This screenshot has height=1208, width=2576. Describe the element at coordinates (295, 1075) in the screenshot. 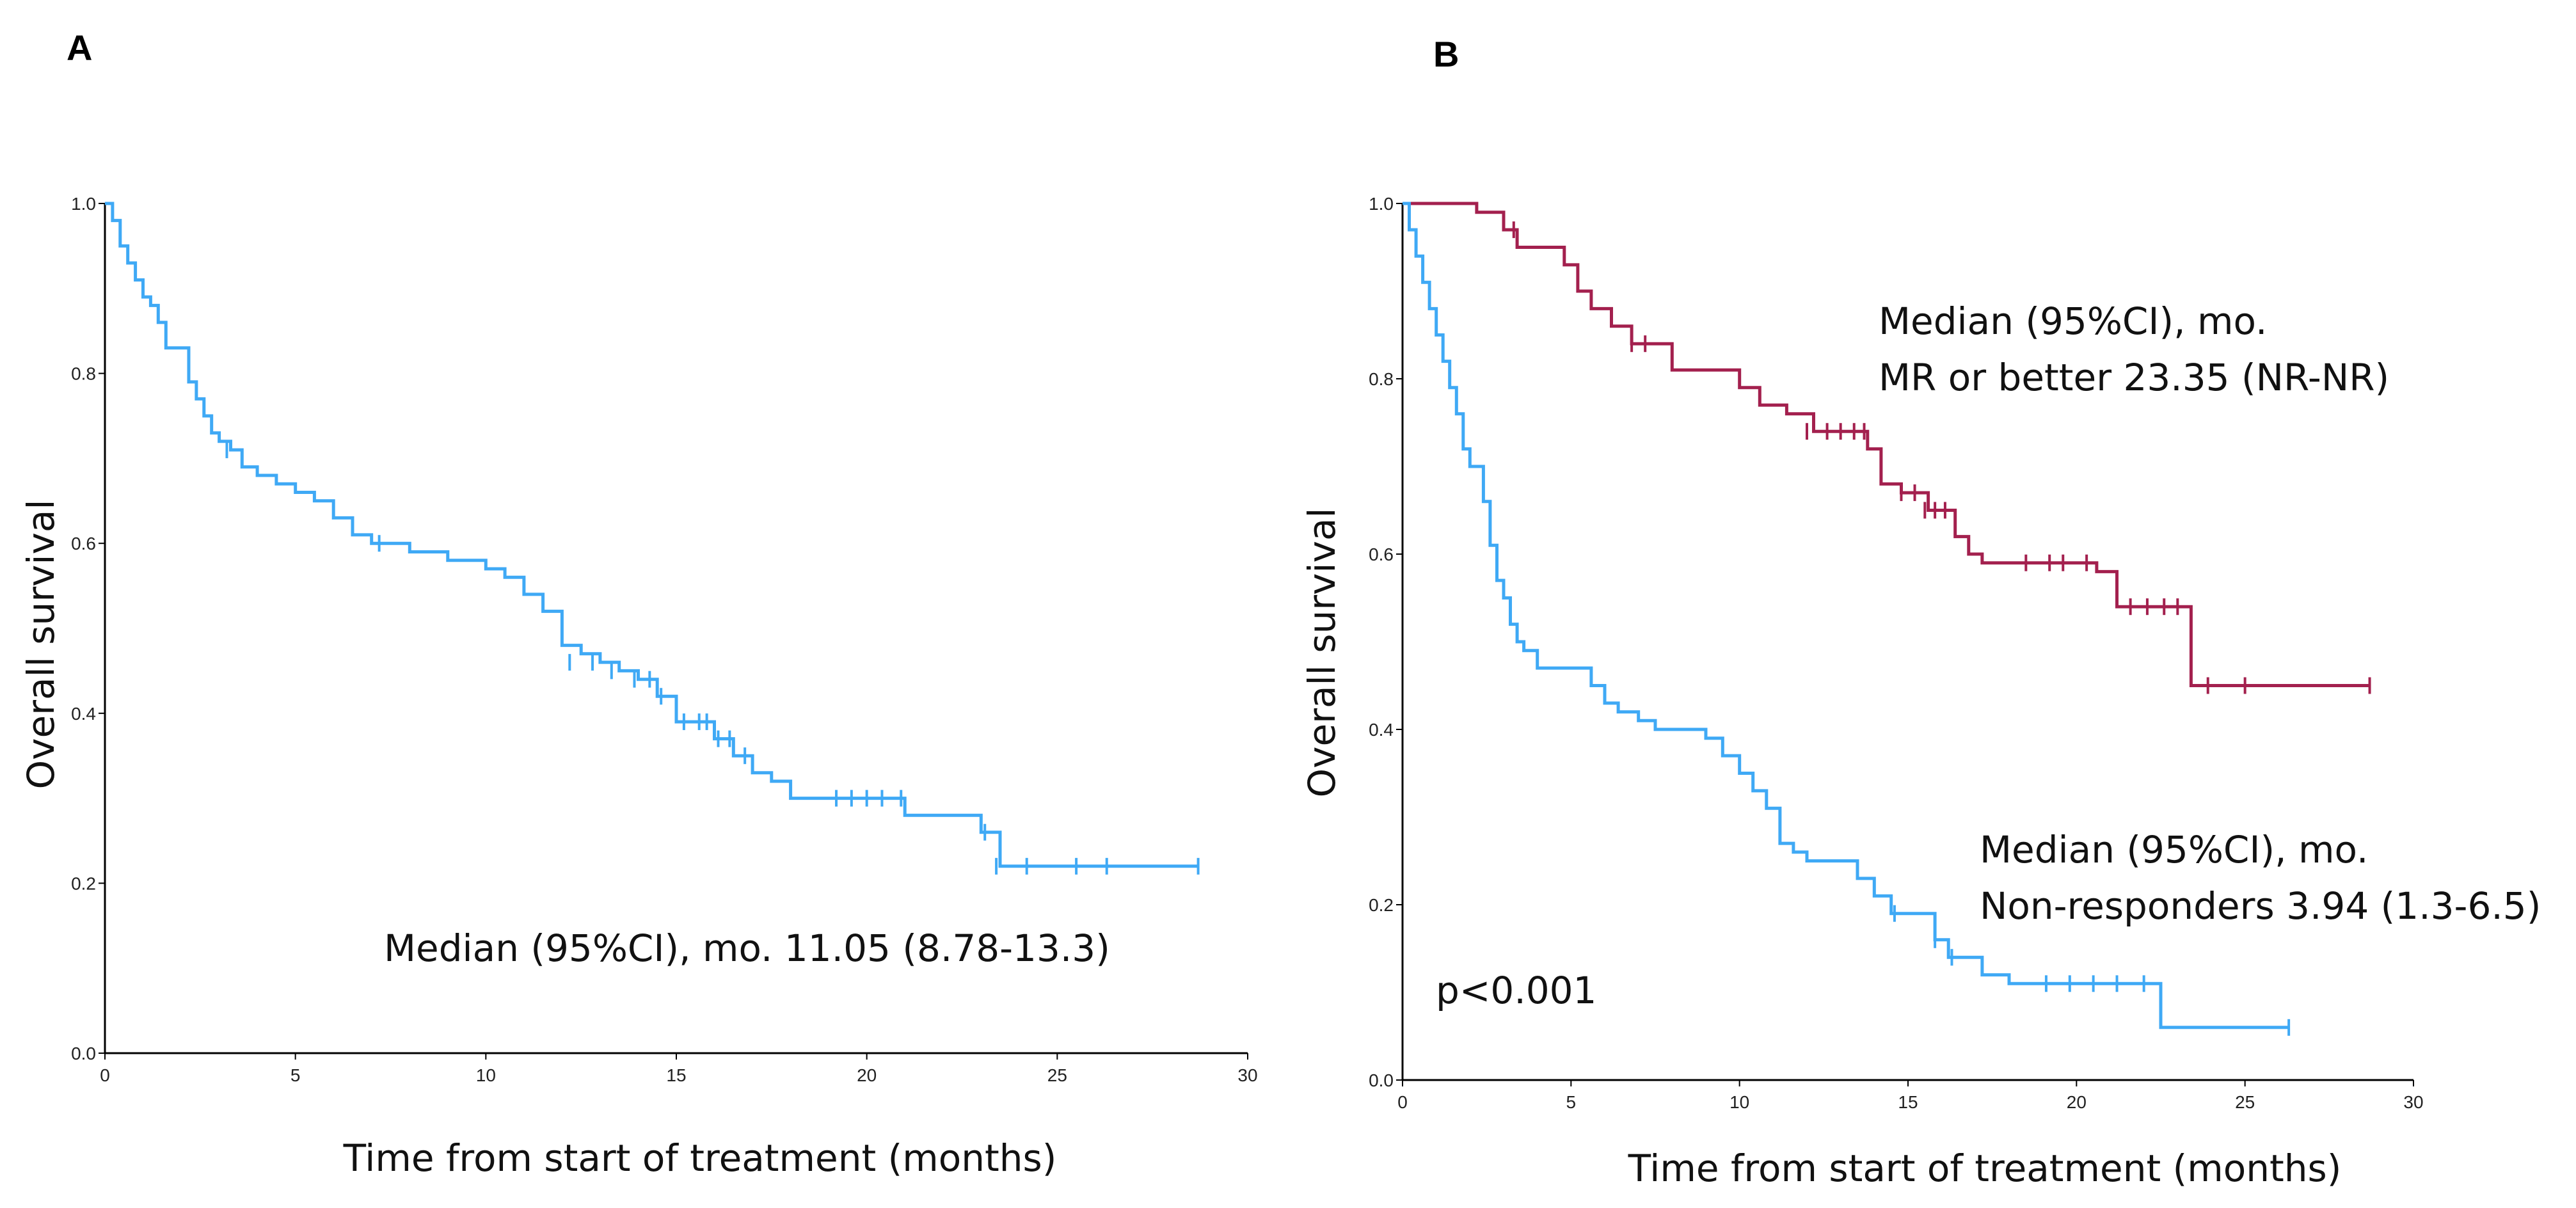

I see `panel-a-x-tick-label: 5` at that location.